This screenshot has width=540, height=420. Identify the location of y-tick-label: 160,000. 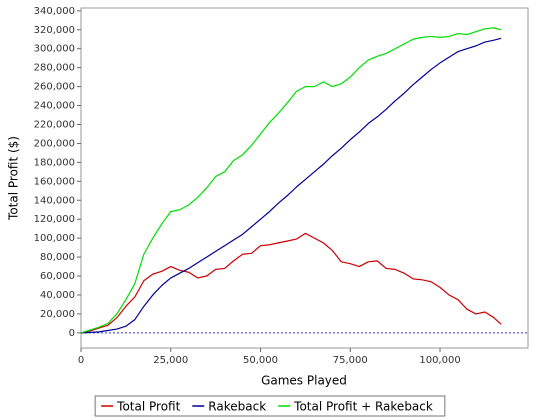
(54, 181).